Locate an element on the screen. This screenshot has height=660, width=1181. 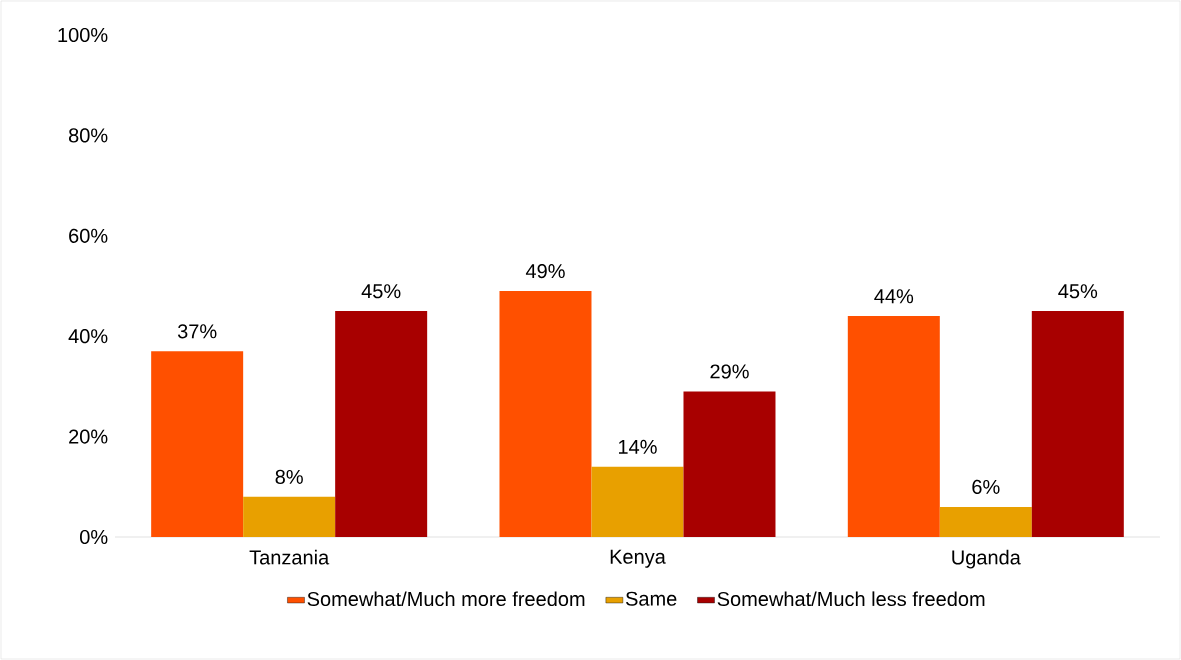
y-tick-label: 40% is located at coordinates (88, 336).